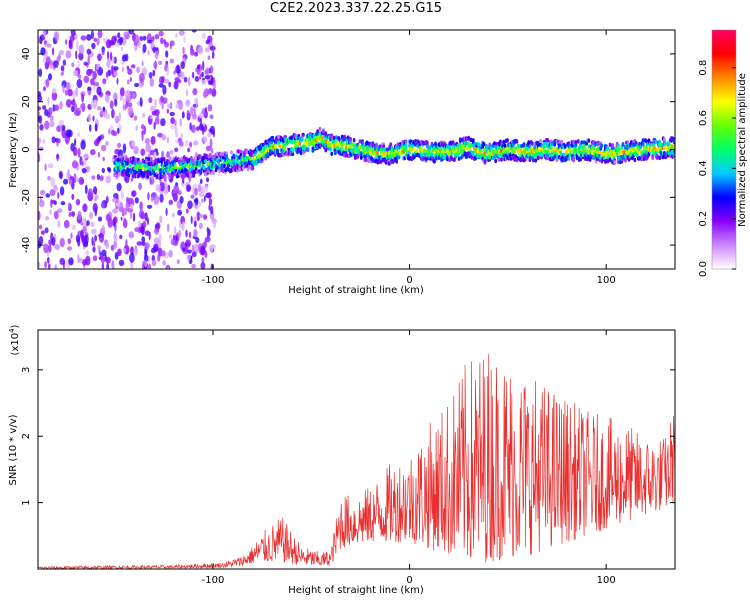 The width and height of the screenshot is (750, 600). What do you see at coordinates (356, 590) in the screenshot?
I see `bottom-x-axis-label: Height of straight line (km)` at bounding box center [356, 590].